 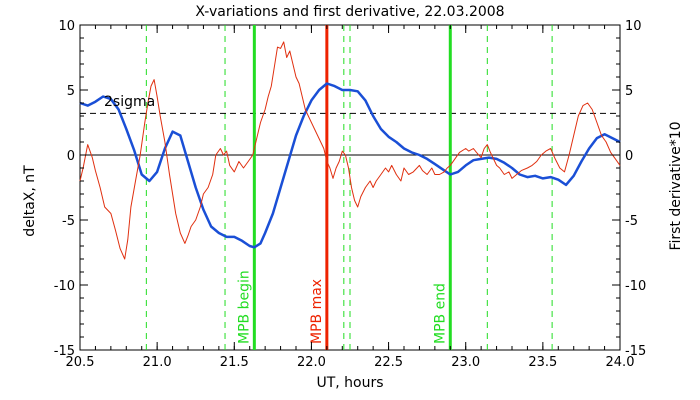 What do you see at coordinates (440, 313) in the screenshot?
I see `marker-label: MPB end` at bounding box center [440, 313].